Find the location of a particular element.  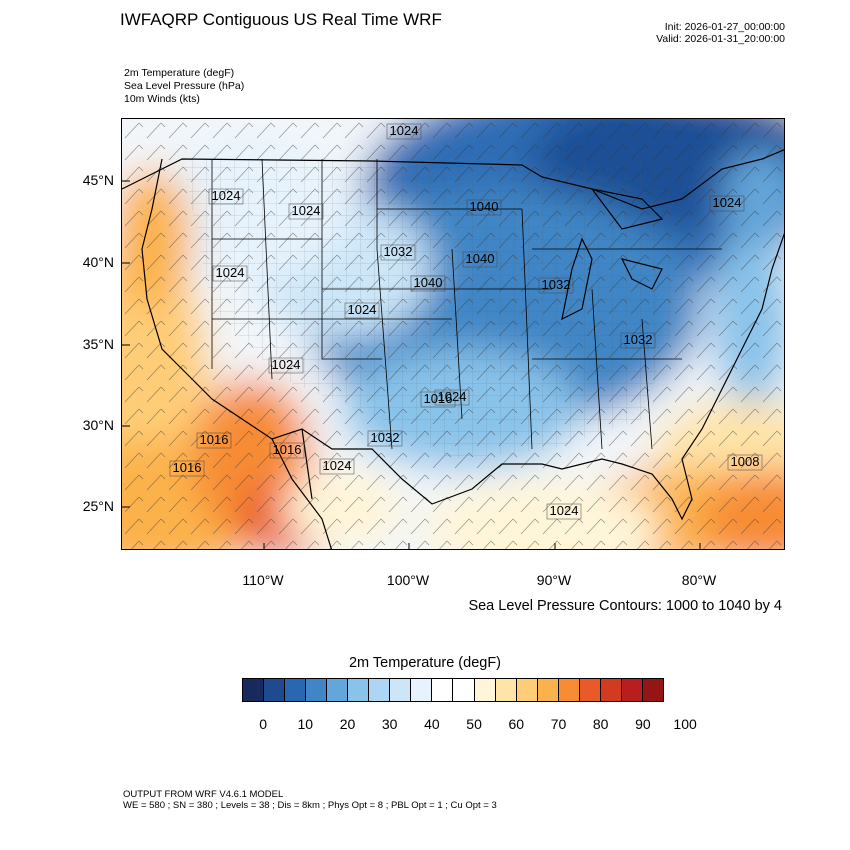

field-pressure: Sea Level Pressure (hPa) is located at coordinates (184, 86).